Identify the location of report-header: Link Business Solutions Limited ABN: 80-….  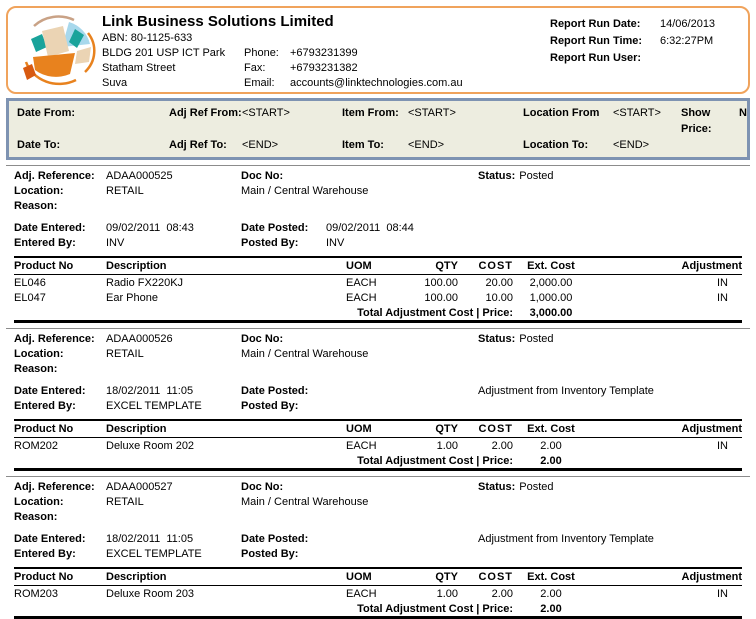
(378, 50).